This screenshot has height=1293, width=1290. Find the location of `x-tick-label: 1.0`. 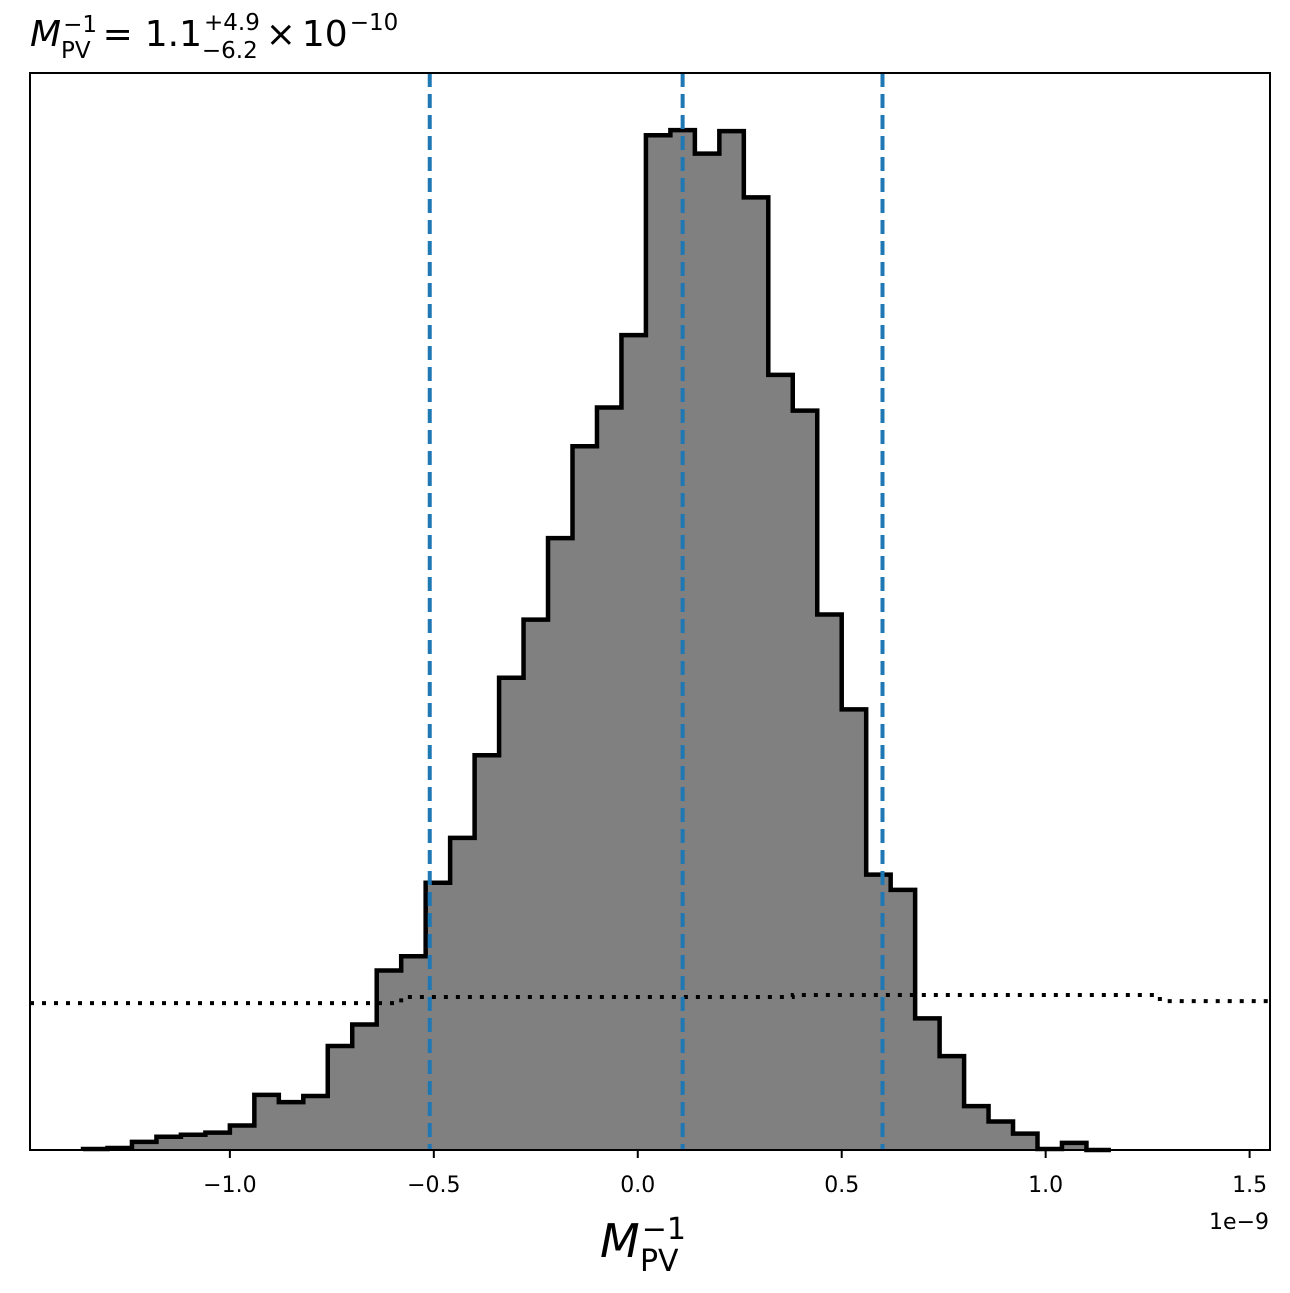

x-tick-label: 1.0 is located at coordinates (1045, 1185).